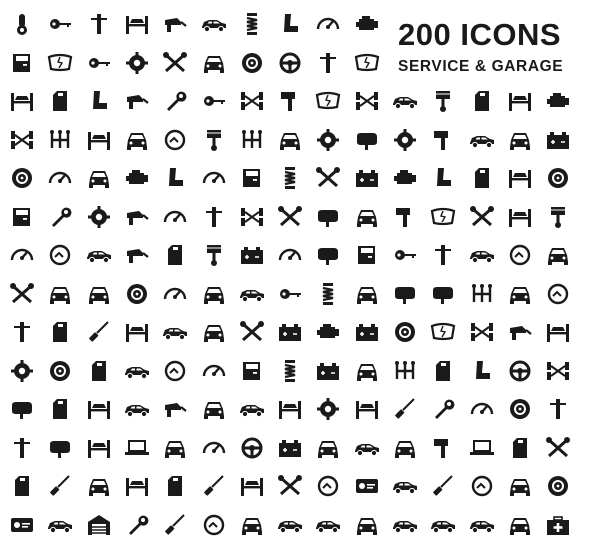 The image size is (600, 552). Describe the element at coordinates (328, 409) in the screenshot. I see `gear-car-icon` at that location.